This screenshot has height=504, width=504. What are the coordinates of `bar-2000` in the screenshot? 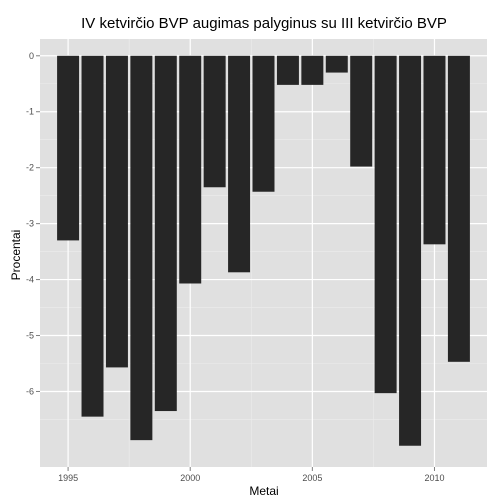 It's located at (190, 169).